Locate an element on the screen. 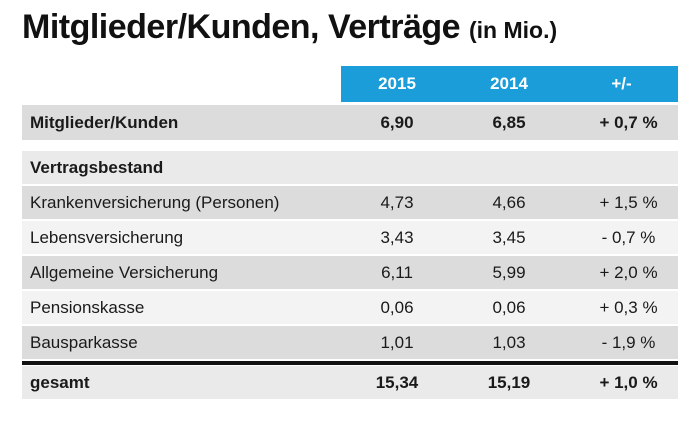 This screenshot has width=700, height=424. cell-delta: + 0,3 % is located at coordinates (628, 307).